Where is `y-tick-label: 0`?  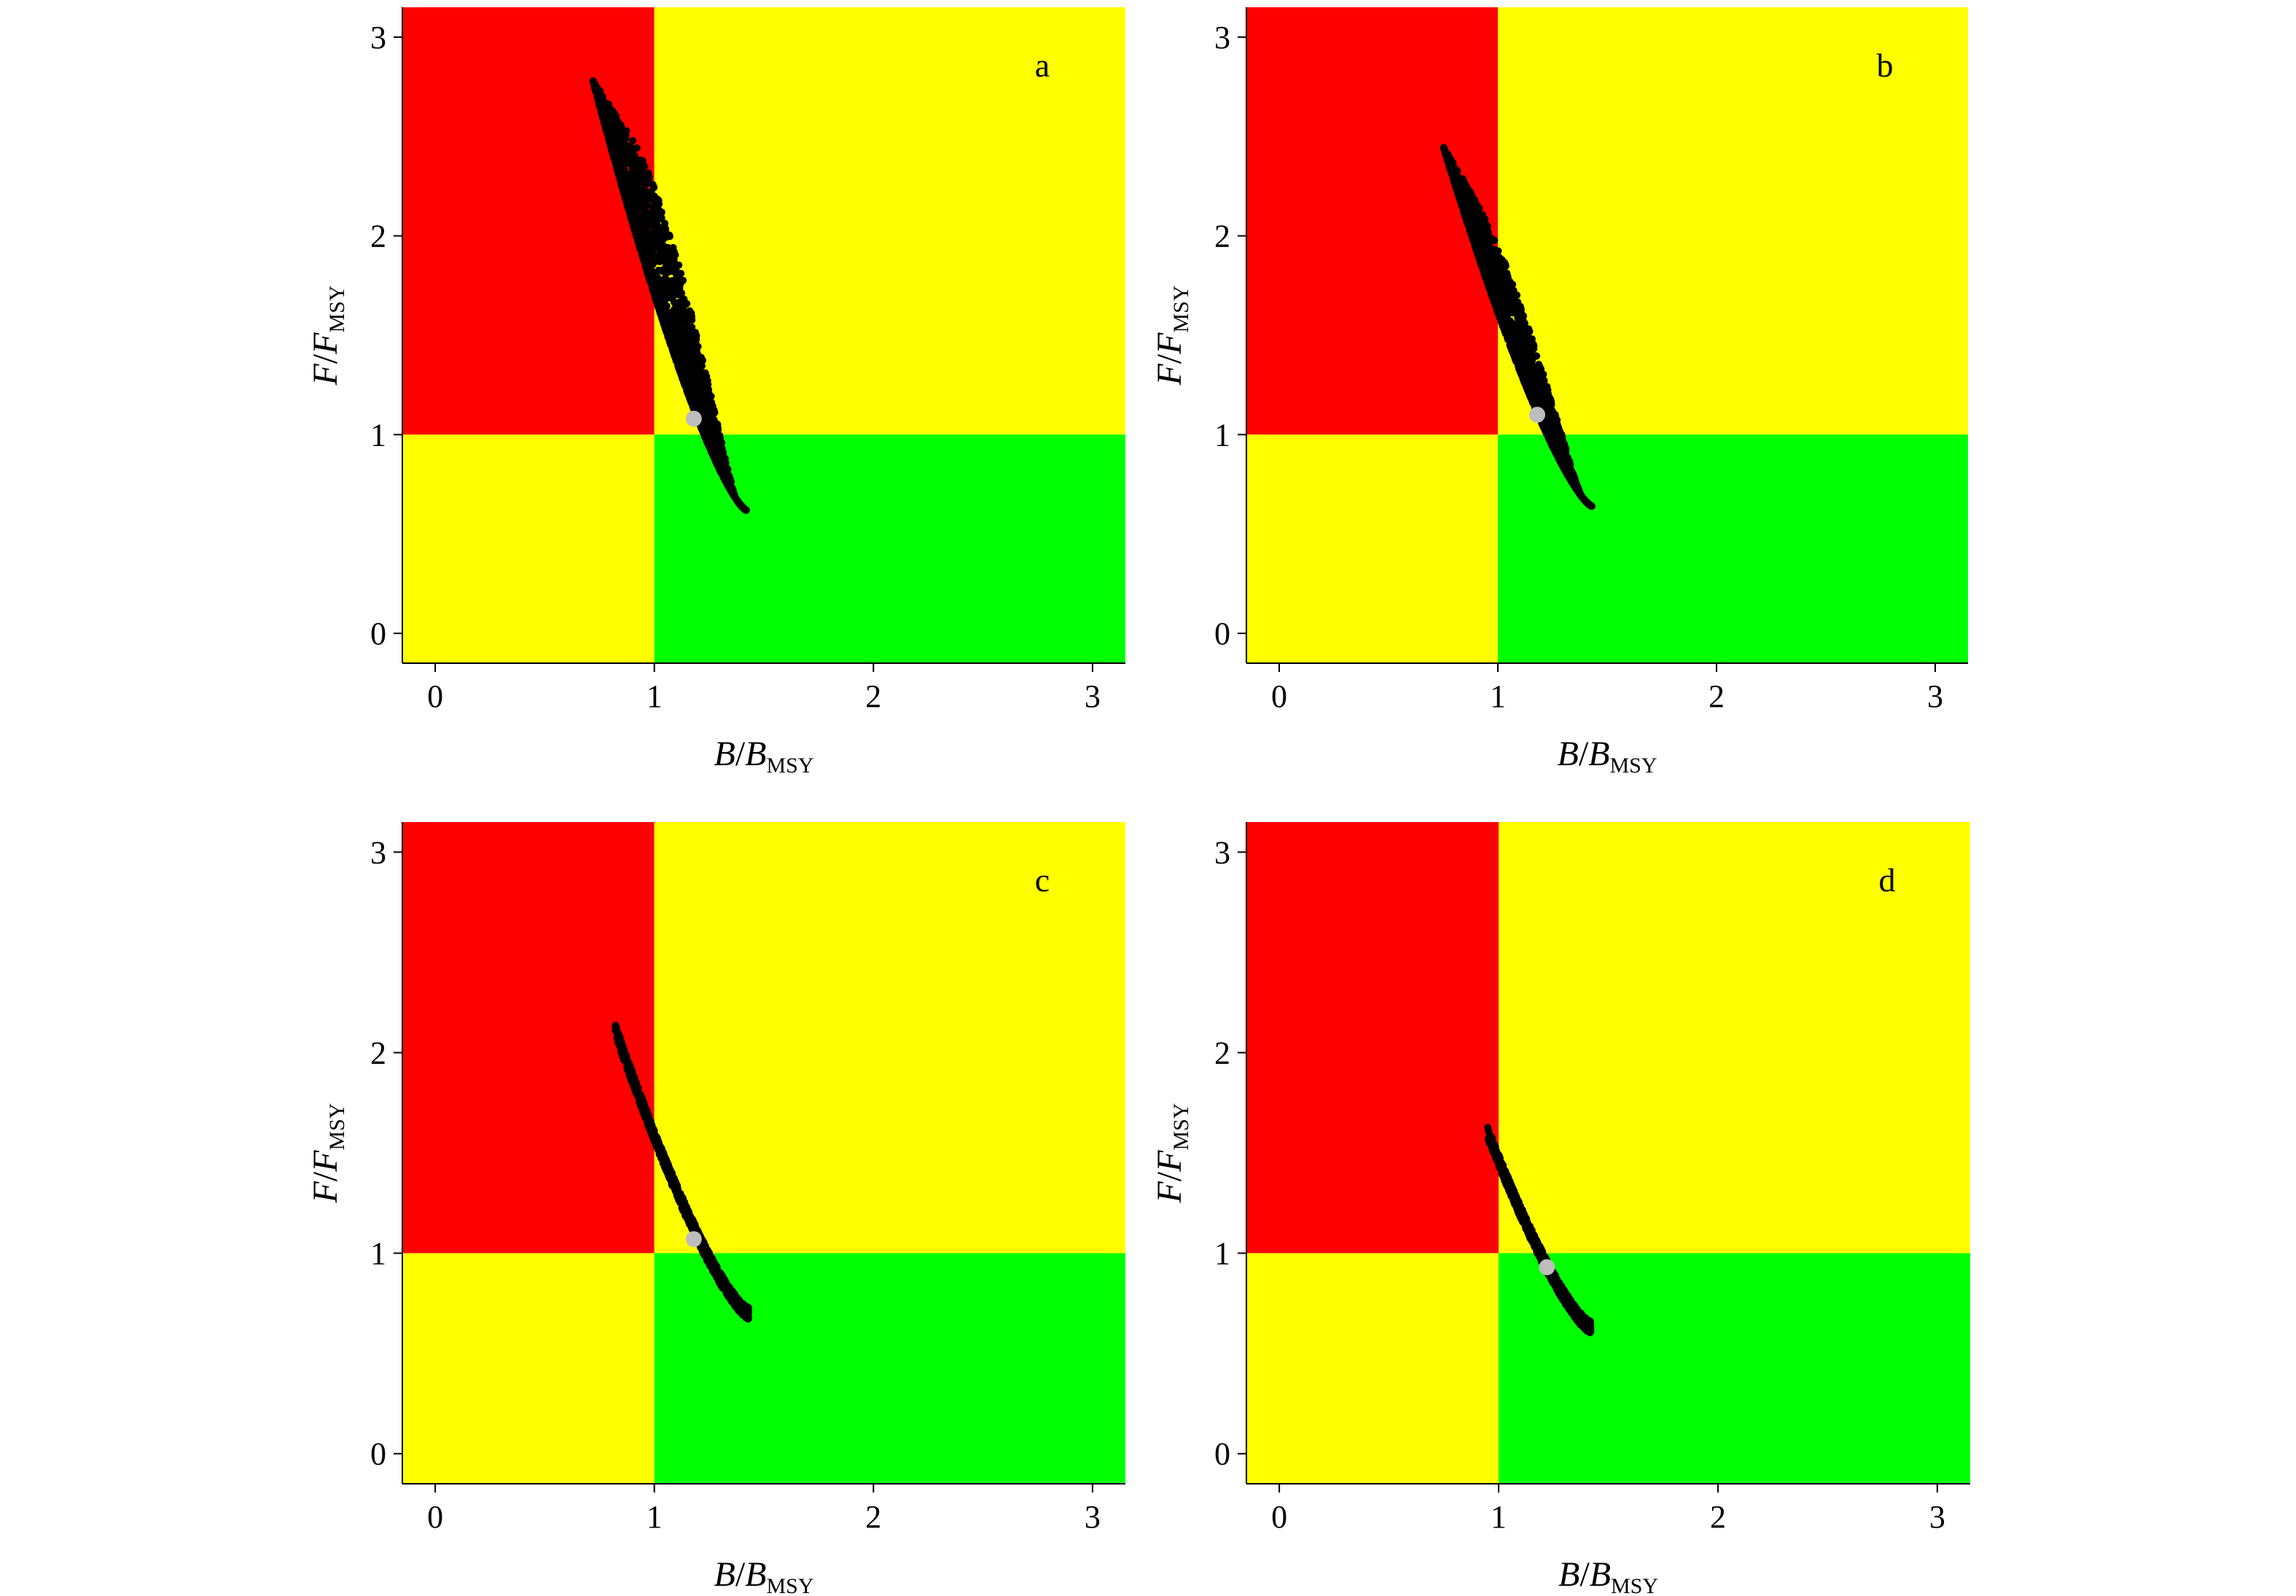
y-tick-label: 0 is located at coordinates (378, 634).